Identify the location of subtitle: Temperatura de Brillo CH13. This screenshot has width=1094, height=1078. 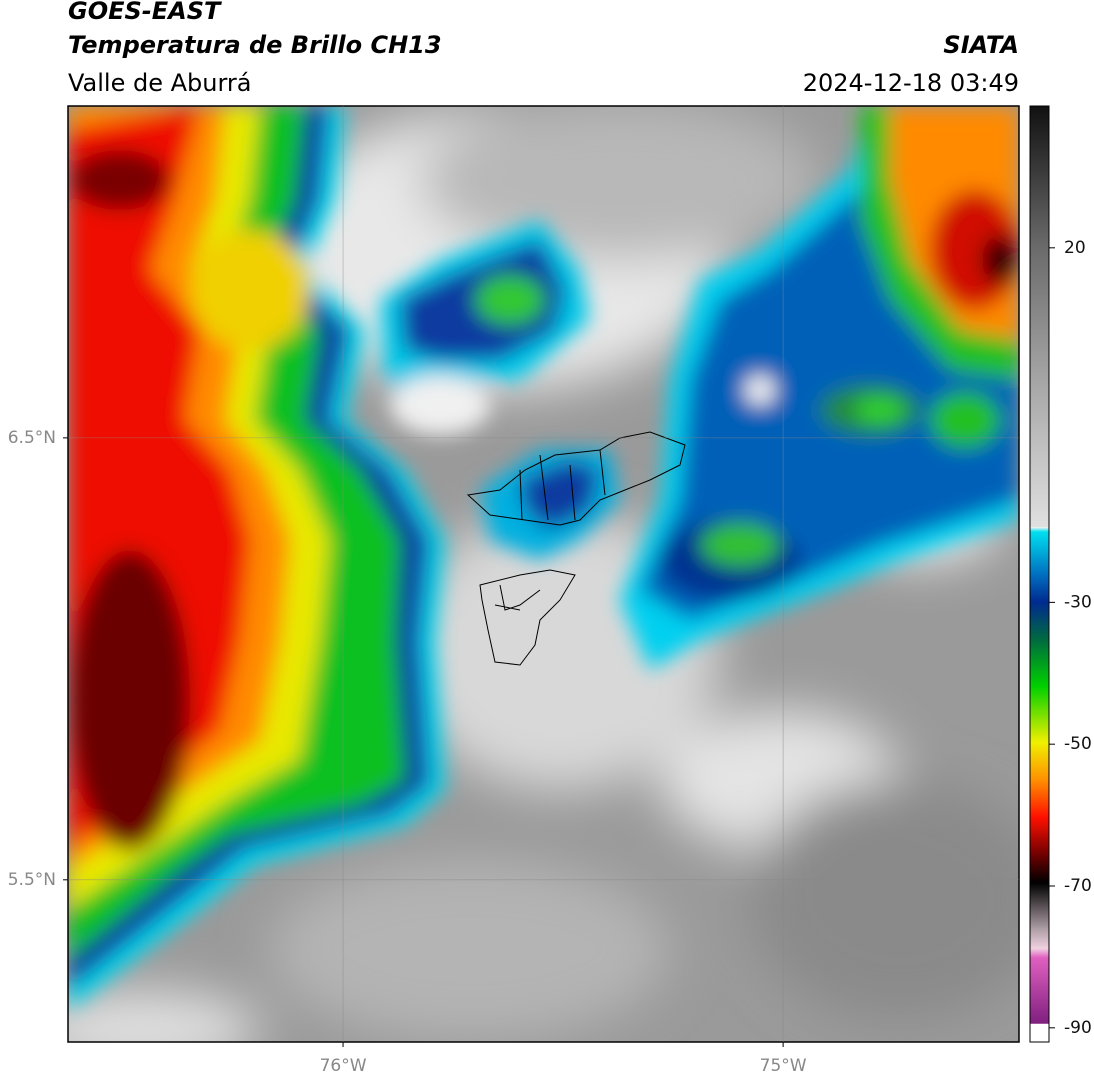
(255, 45).